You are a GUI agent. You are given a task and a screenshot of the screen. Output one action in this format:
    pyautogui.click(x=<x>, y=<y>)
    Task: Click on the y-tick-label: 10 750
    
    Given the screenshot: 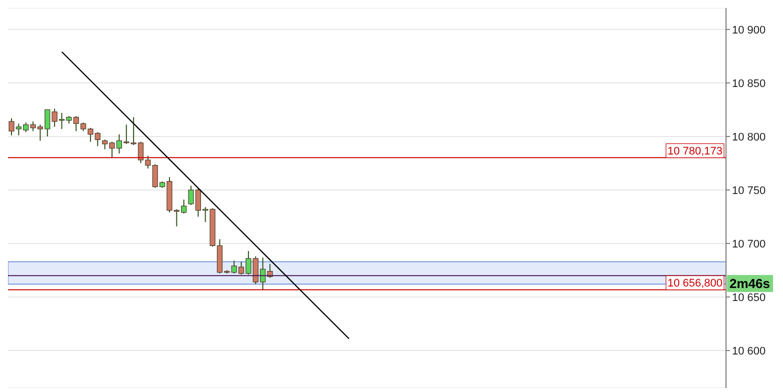 What is the action you would take?
    pyautogui.click(x=749, y=190)
    